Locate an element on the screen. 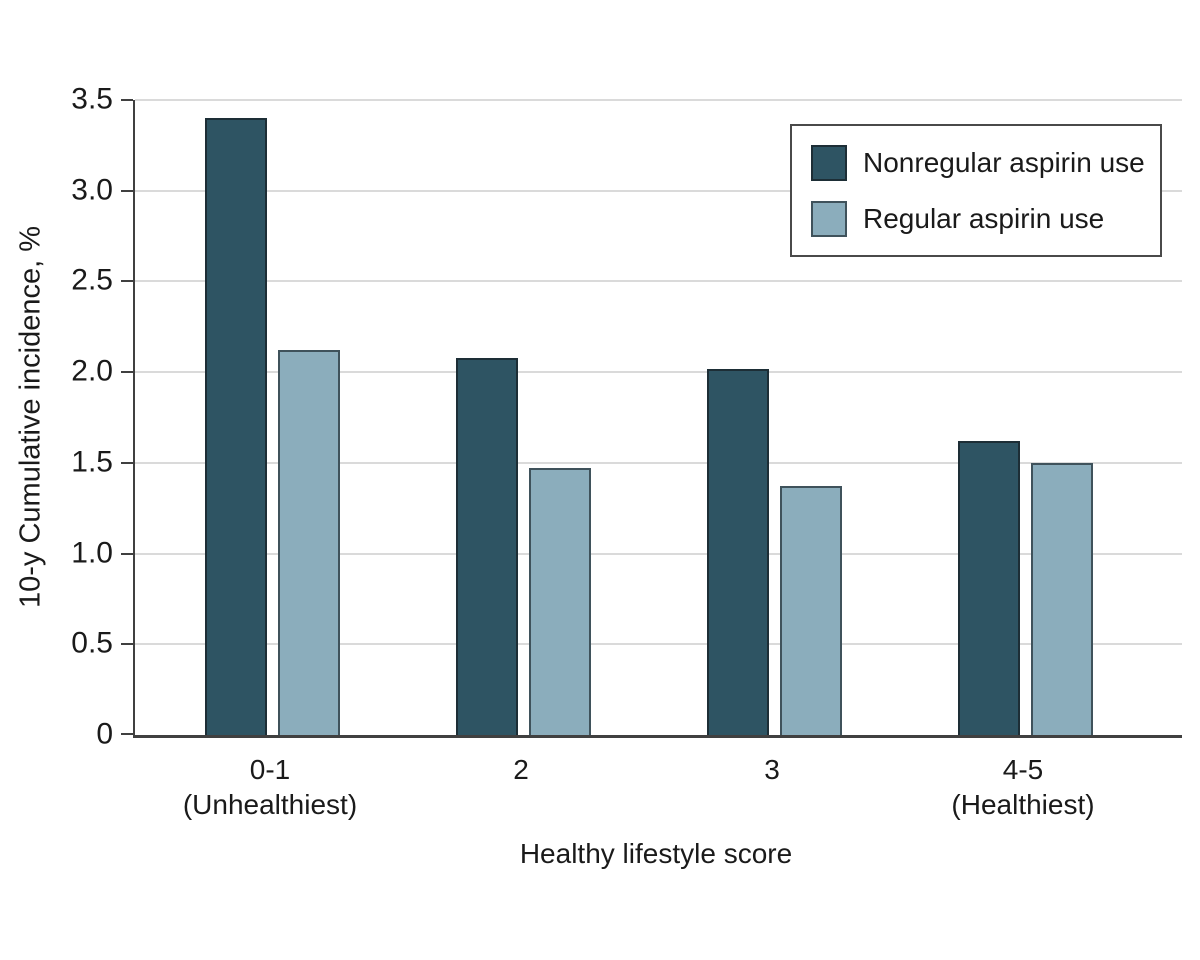 The height and width of the screenshot is (960, 1200). y-tick-0.5 is located at coordinates (127, 644).